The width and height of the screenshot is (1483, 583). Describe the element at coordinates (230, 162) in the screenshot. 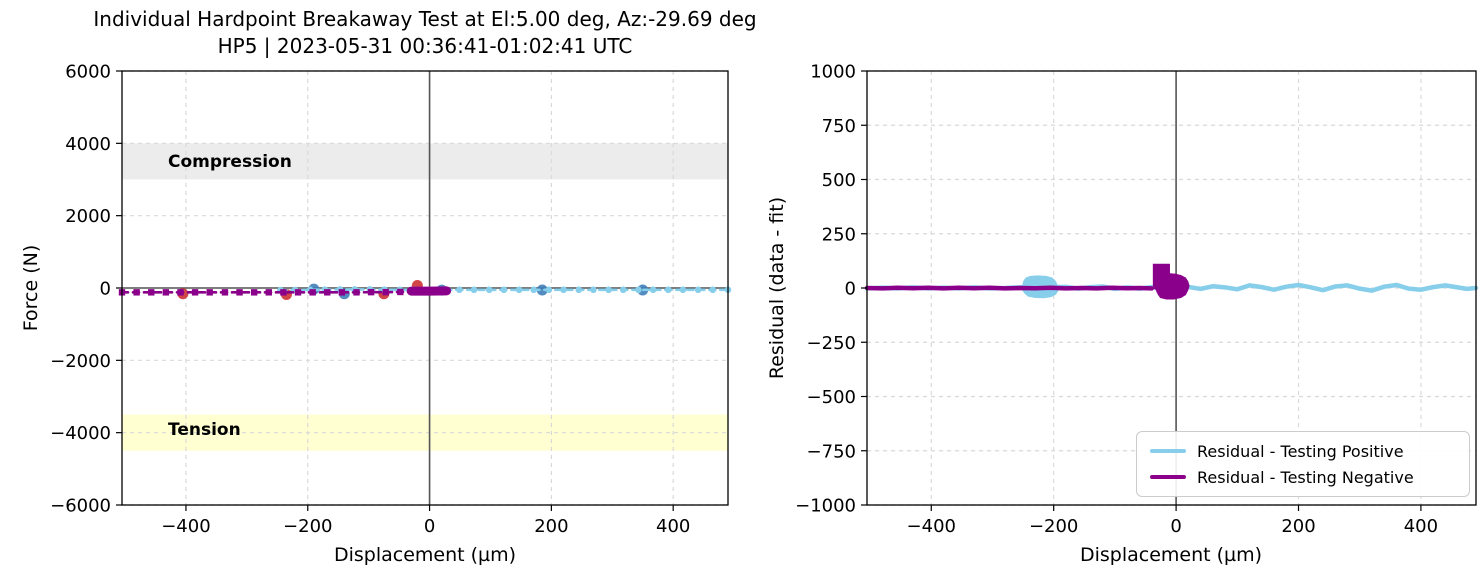

I see `compression-band-label: Compression` at that location.